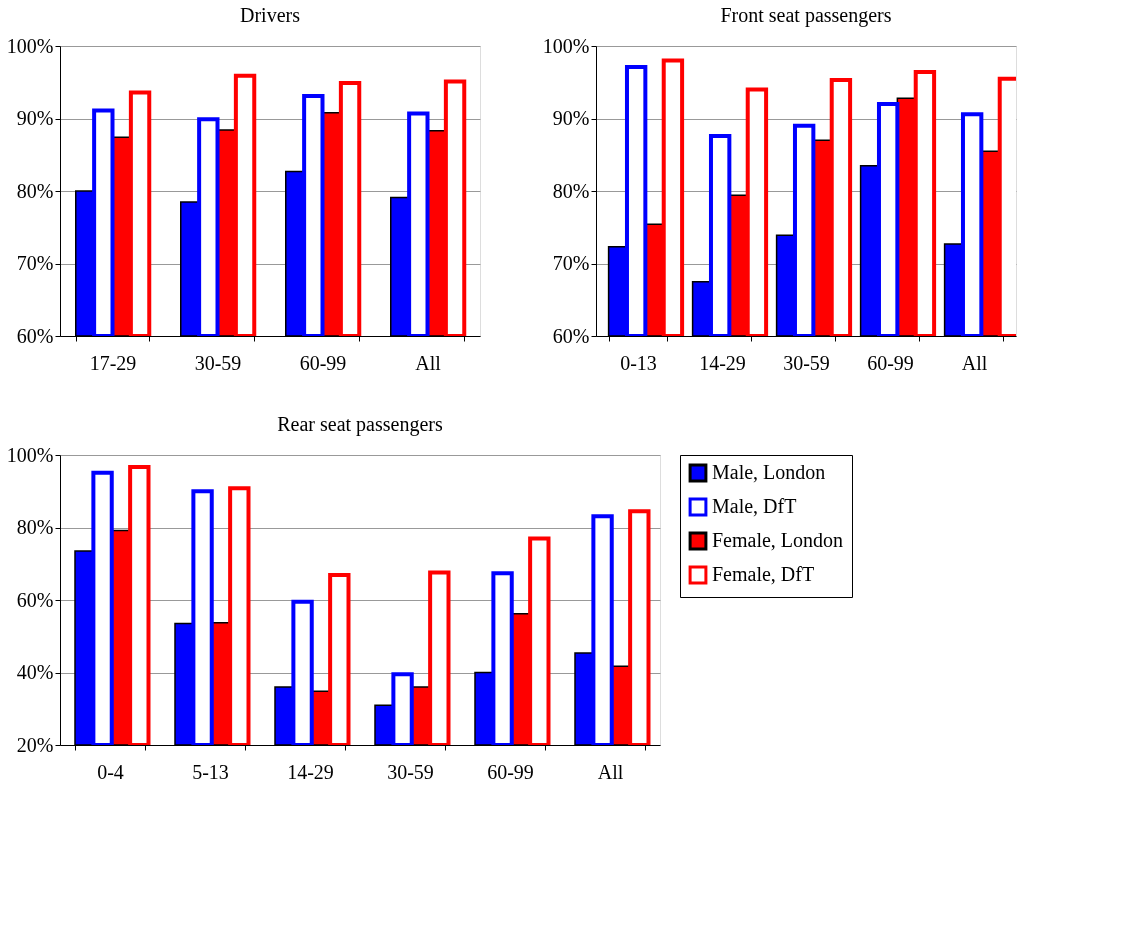 This screenshot has height=945, width=1142. Describe the element at coordinates (778, 540) in the screenshot. I see `legend-label: Female, London` at that location.